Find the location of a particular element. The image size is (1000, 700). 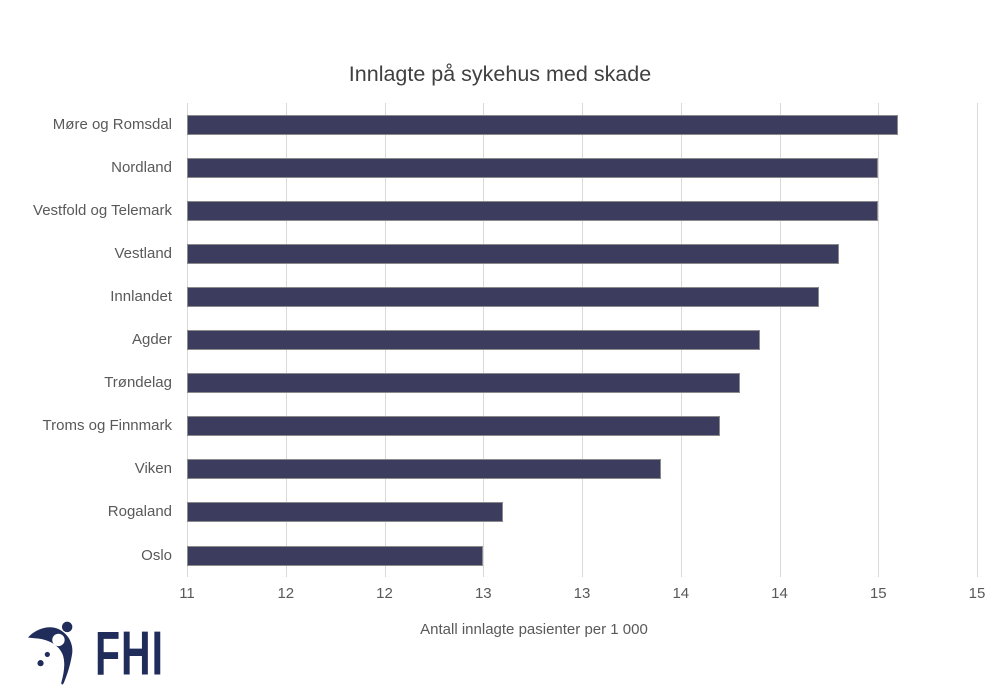

category-label: Nordland is located at coordinates (141, 167).